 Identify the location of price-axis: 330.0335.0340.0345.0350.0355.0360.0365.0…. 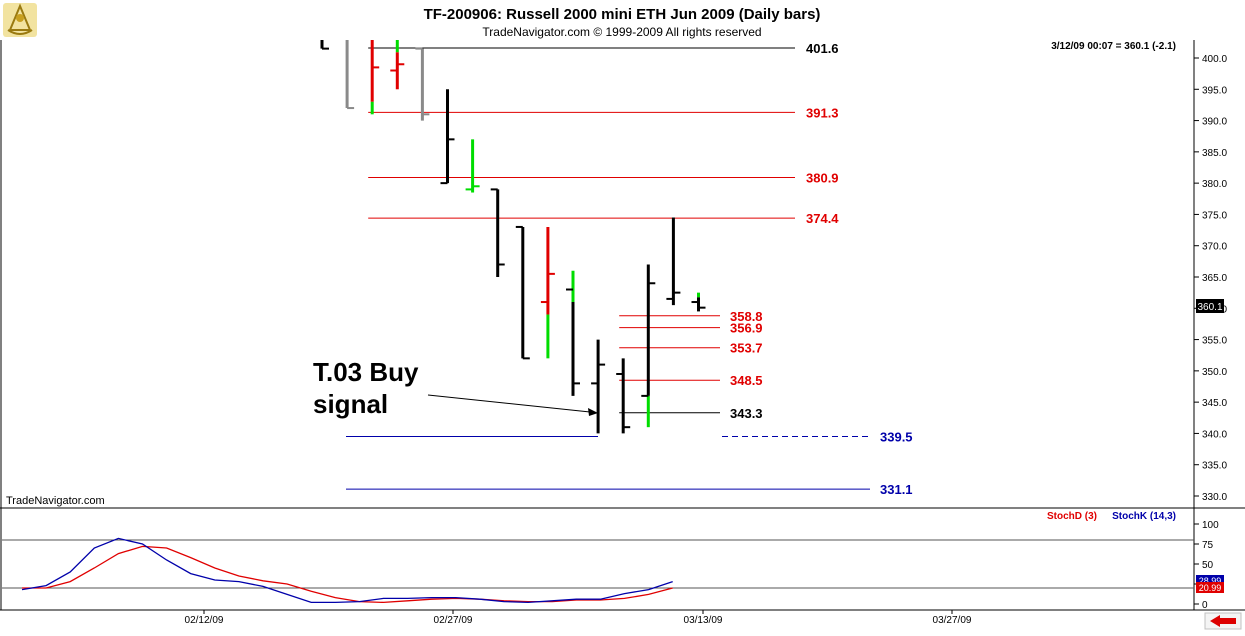
(1210, 278).